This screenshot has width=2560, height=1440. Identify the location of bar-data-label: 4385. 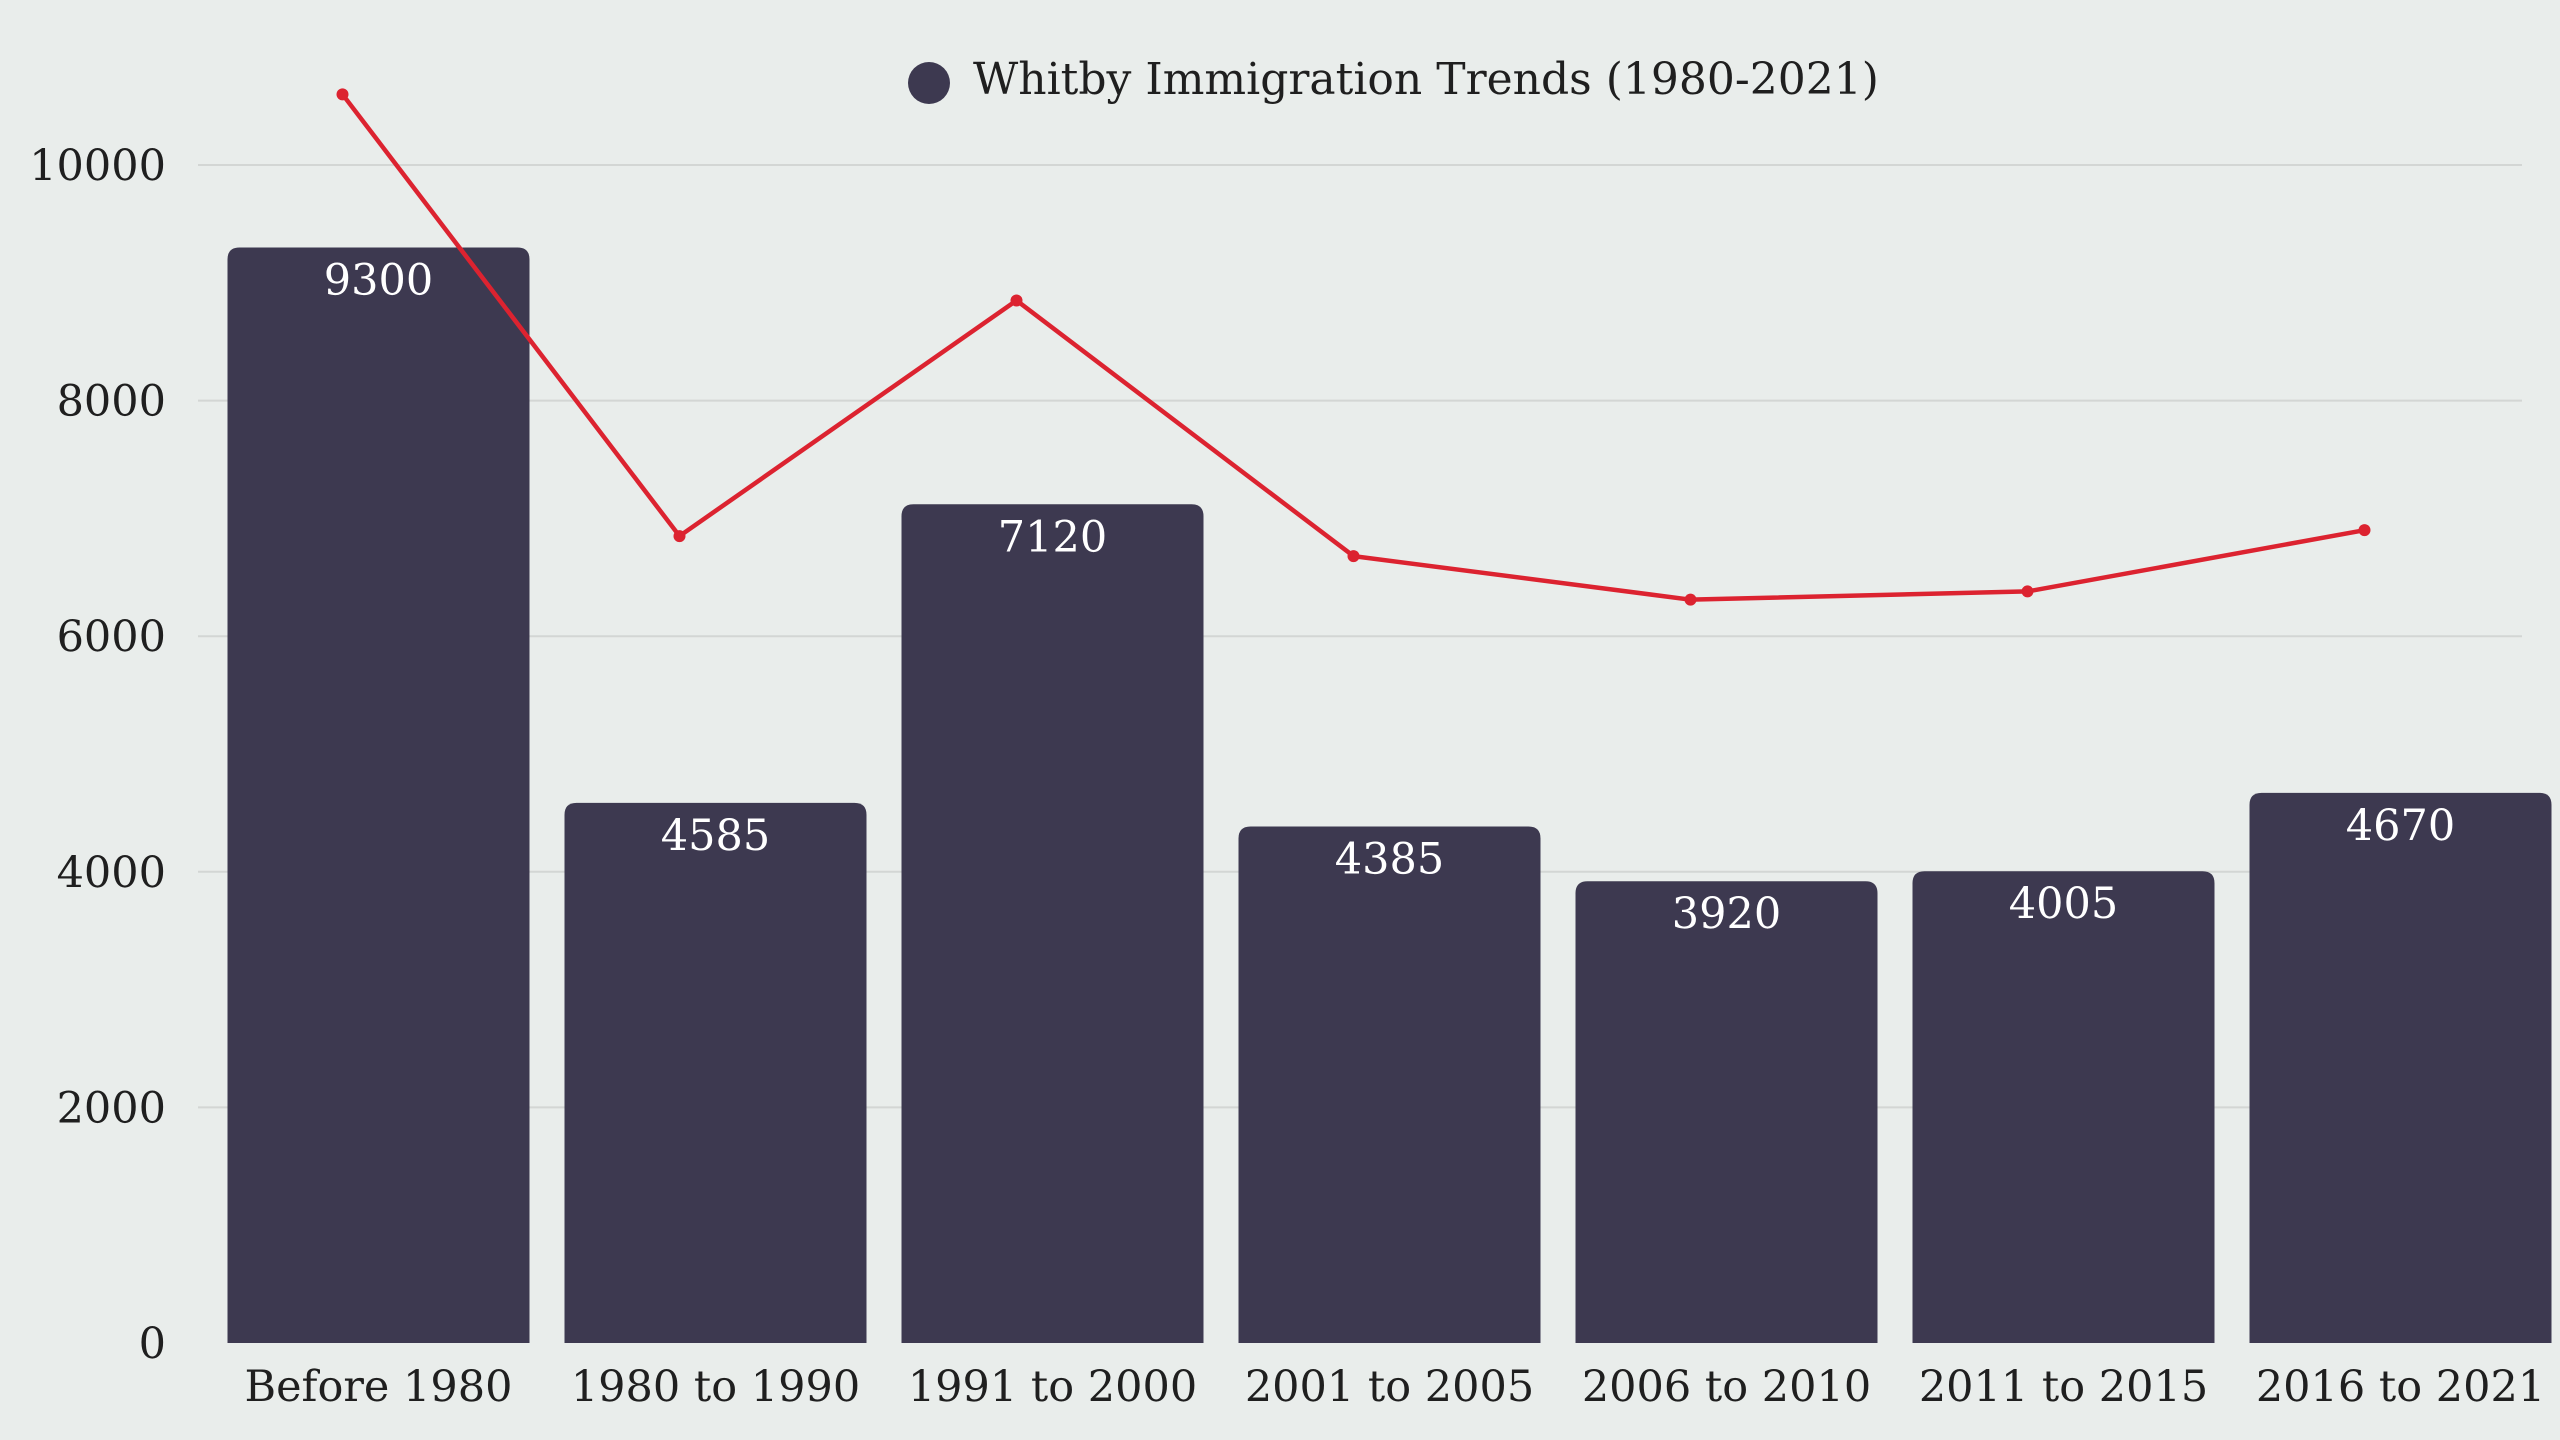
(1389, 859).